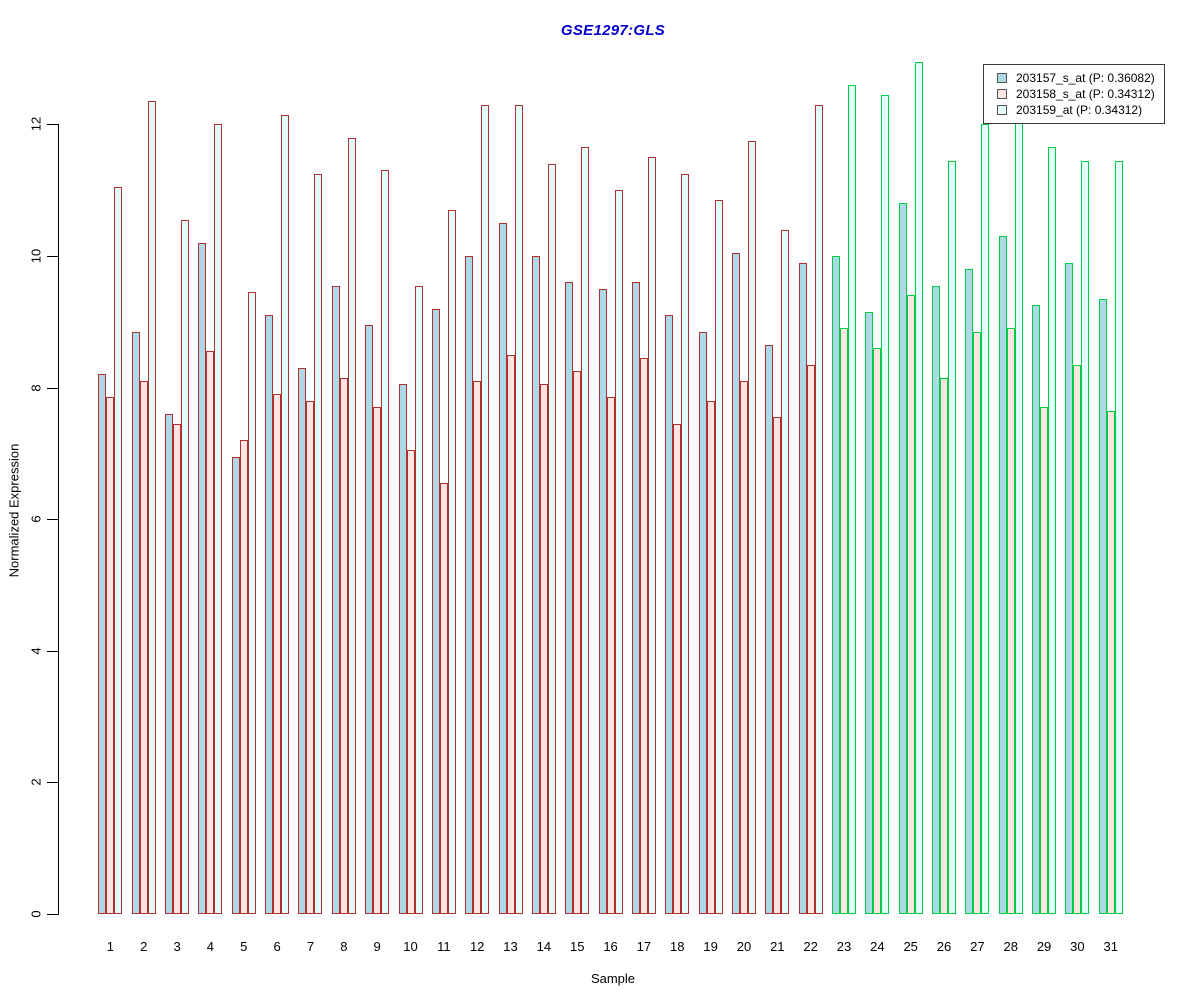 This screenshot has width=1200, height=1000. Describe the element at coordinates (1010, 621) in the screenshot. I see `bar-sample28-series2` at that location.